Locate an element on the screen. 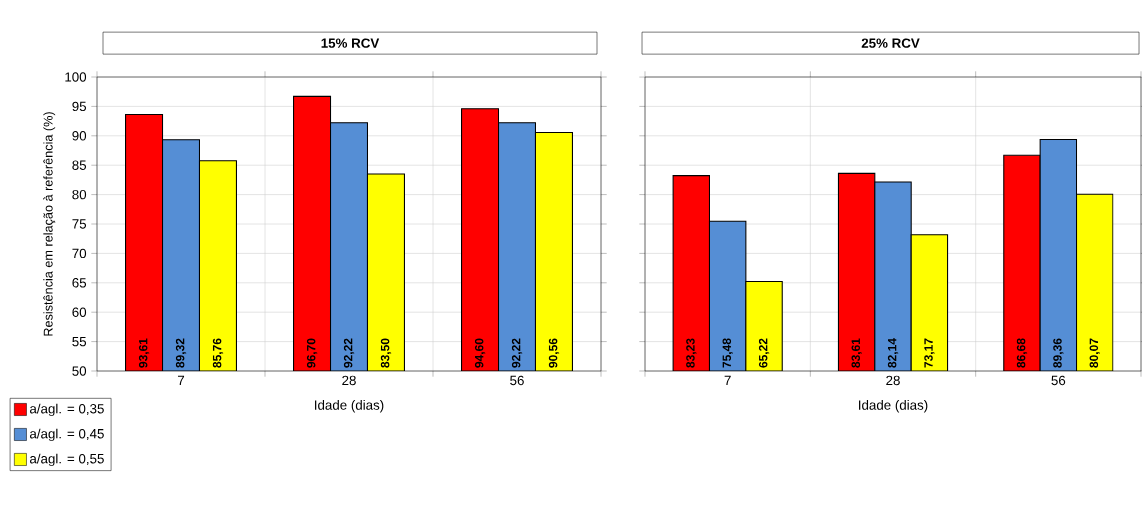 The width and height of the screenshot is (1142, 508). data-label: 86,68 is located at coordinates (1022, 353).